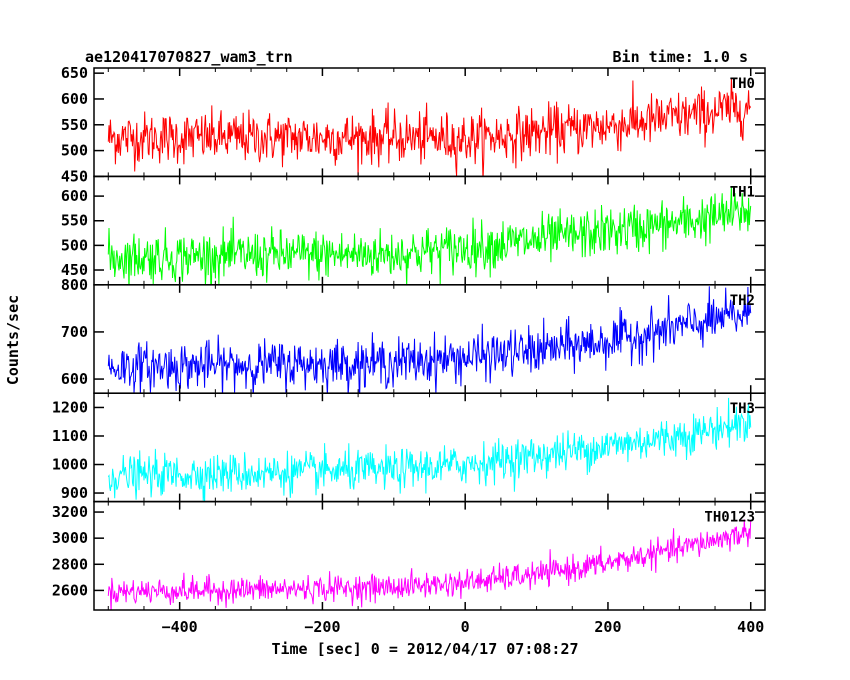 The image size is (850, 680). I want to click on x-tick-label: −400, so click(180, 627).